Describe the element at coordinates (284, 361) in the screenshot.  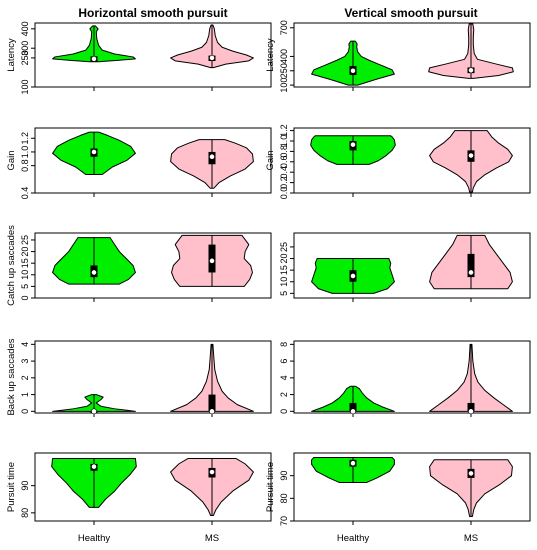
I see `y-tick-label: 6` at that location.